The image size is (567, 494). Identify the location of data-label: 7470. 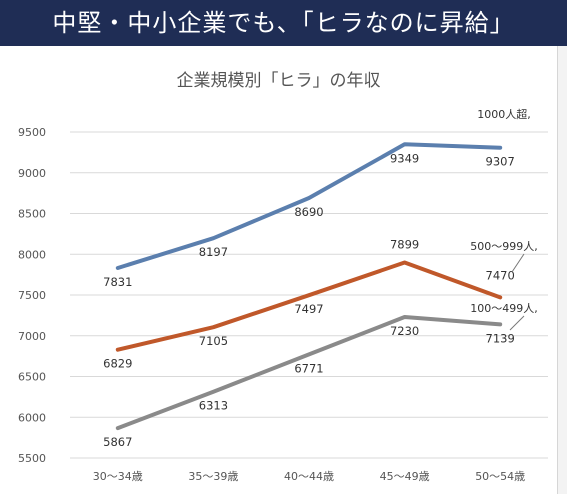
(500, 275).